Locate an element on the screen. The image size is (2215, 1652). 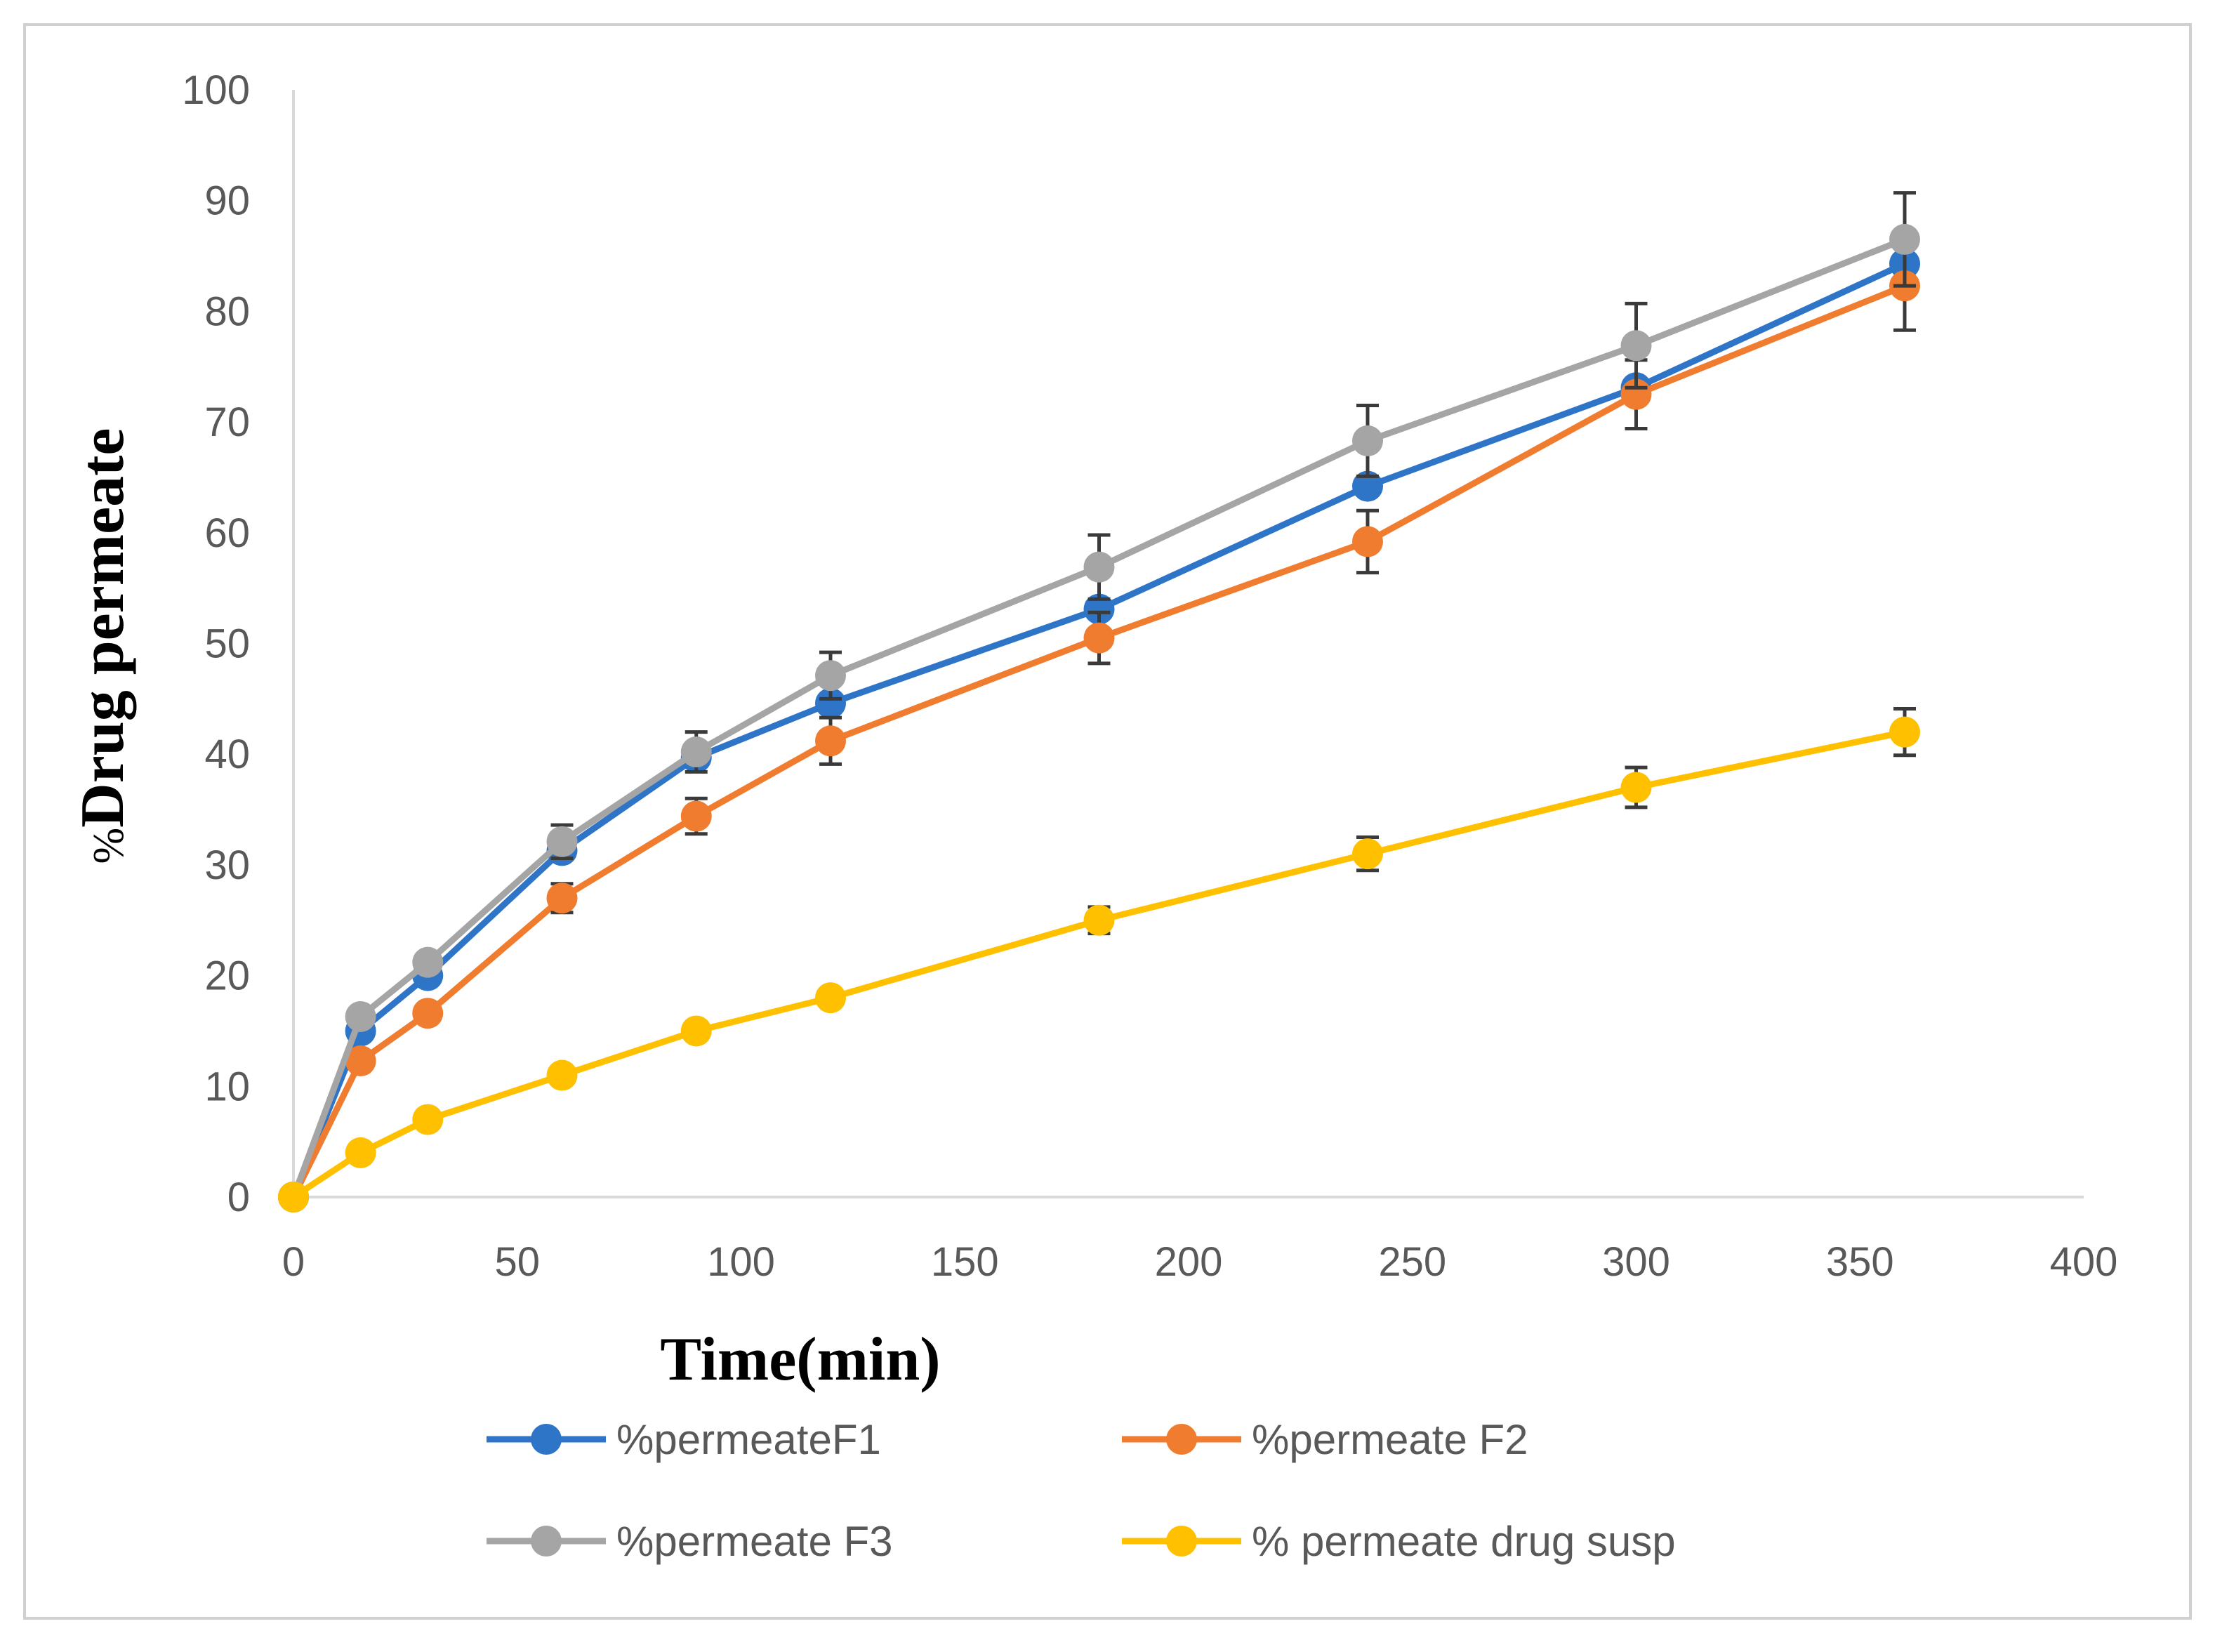
y-tick-label: 70 is located at coordinates (227, 422).